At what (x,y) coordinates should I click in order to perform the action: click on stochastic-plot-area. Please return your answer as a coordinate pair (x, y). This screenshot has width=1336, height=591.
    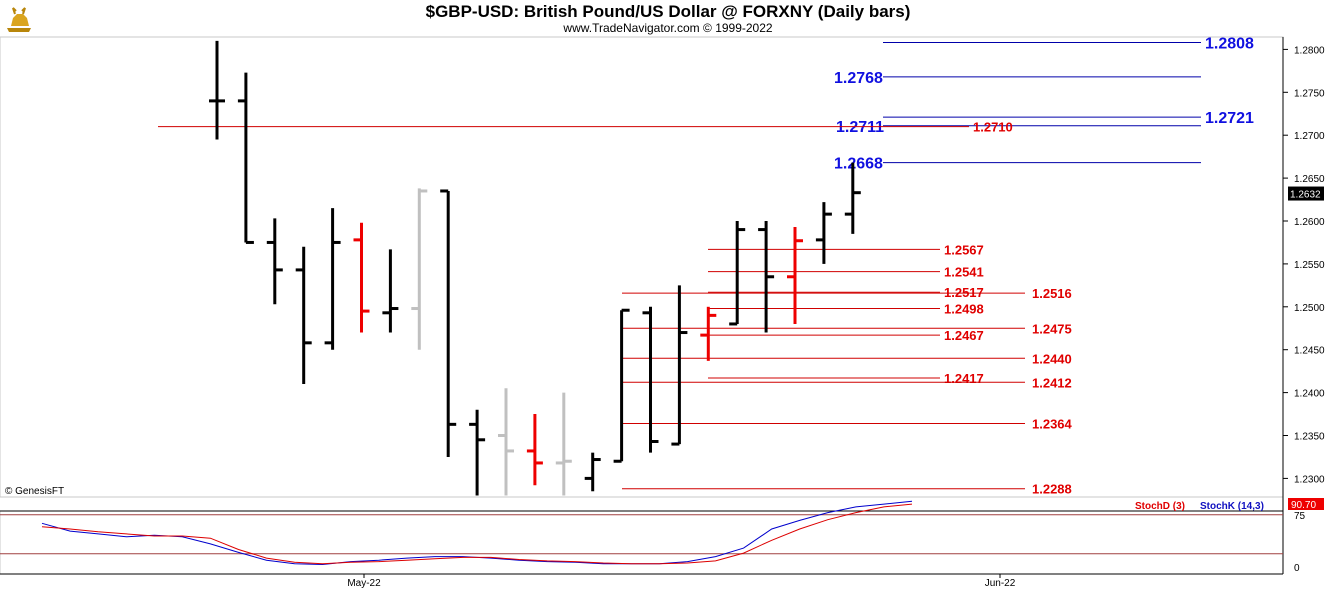
    Looking at the image, I should click on (642, 542).